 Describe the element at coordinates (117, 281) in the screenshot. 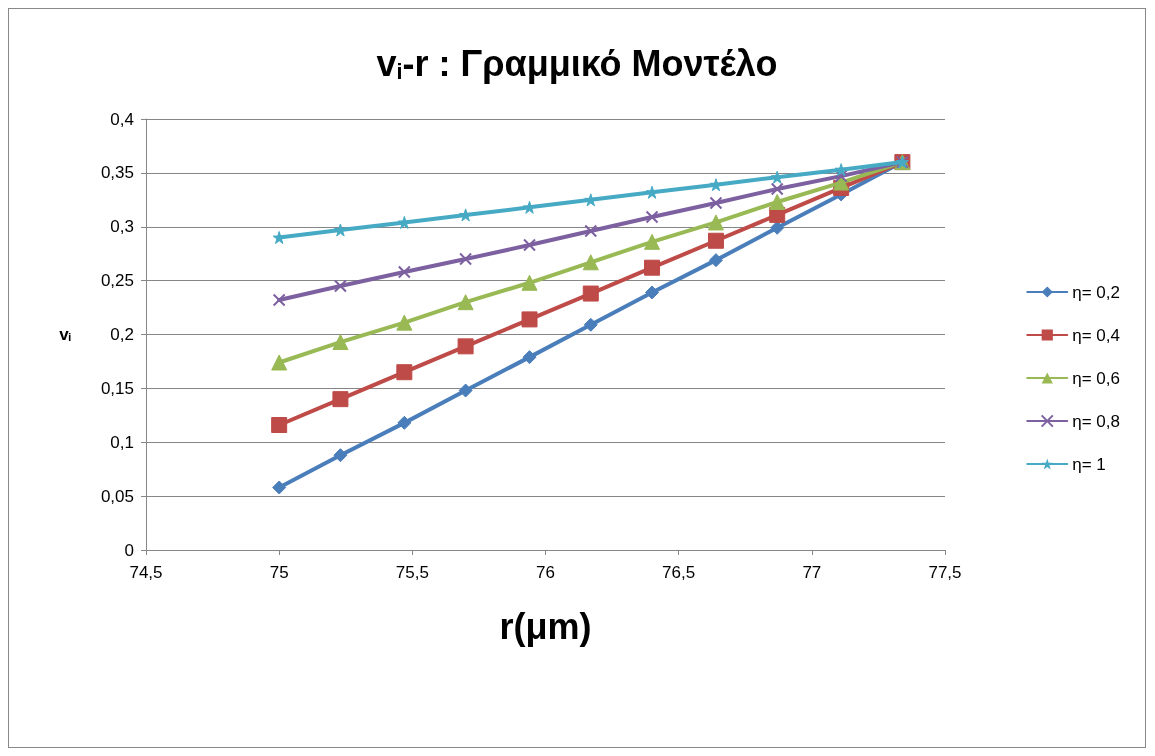

I see `y-tick-label: 0,25` at that location.